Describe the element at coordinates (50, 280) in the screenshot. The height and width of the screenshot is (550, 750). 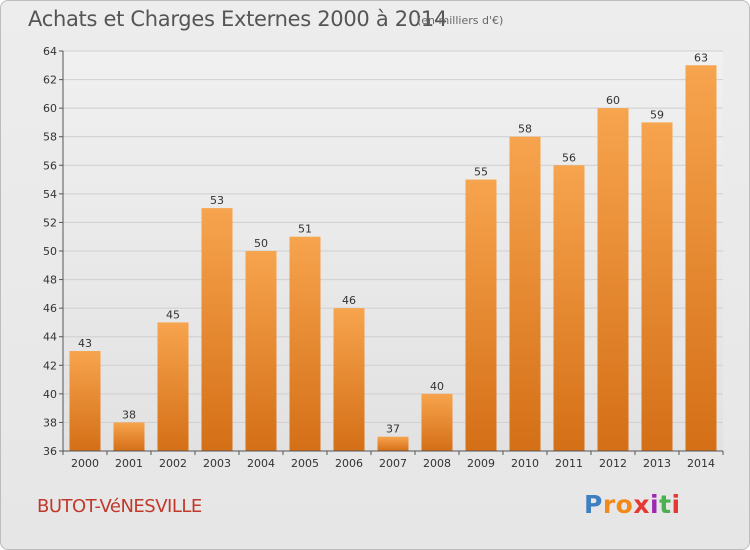
I see `y-tick-label: 48` at that location.